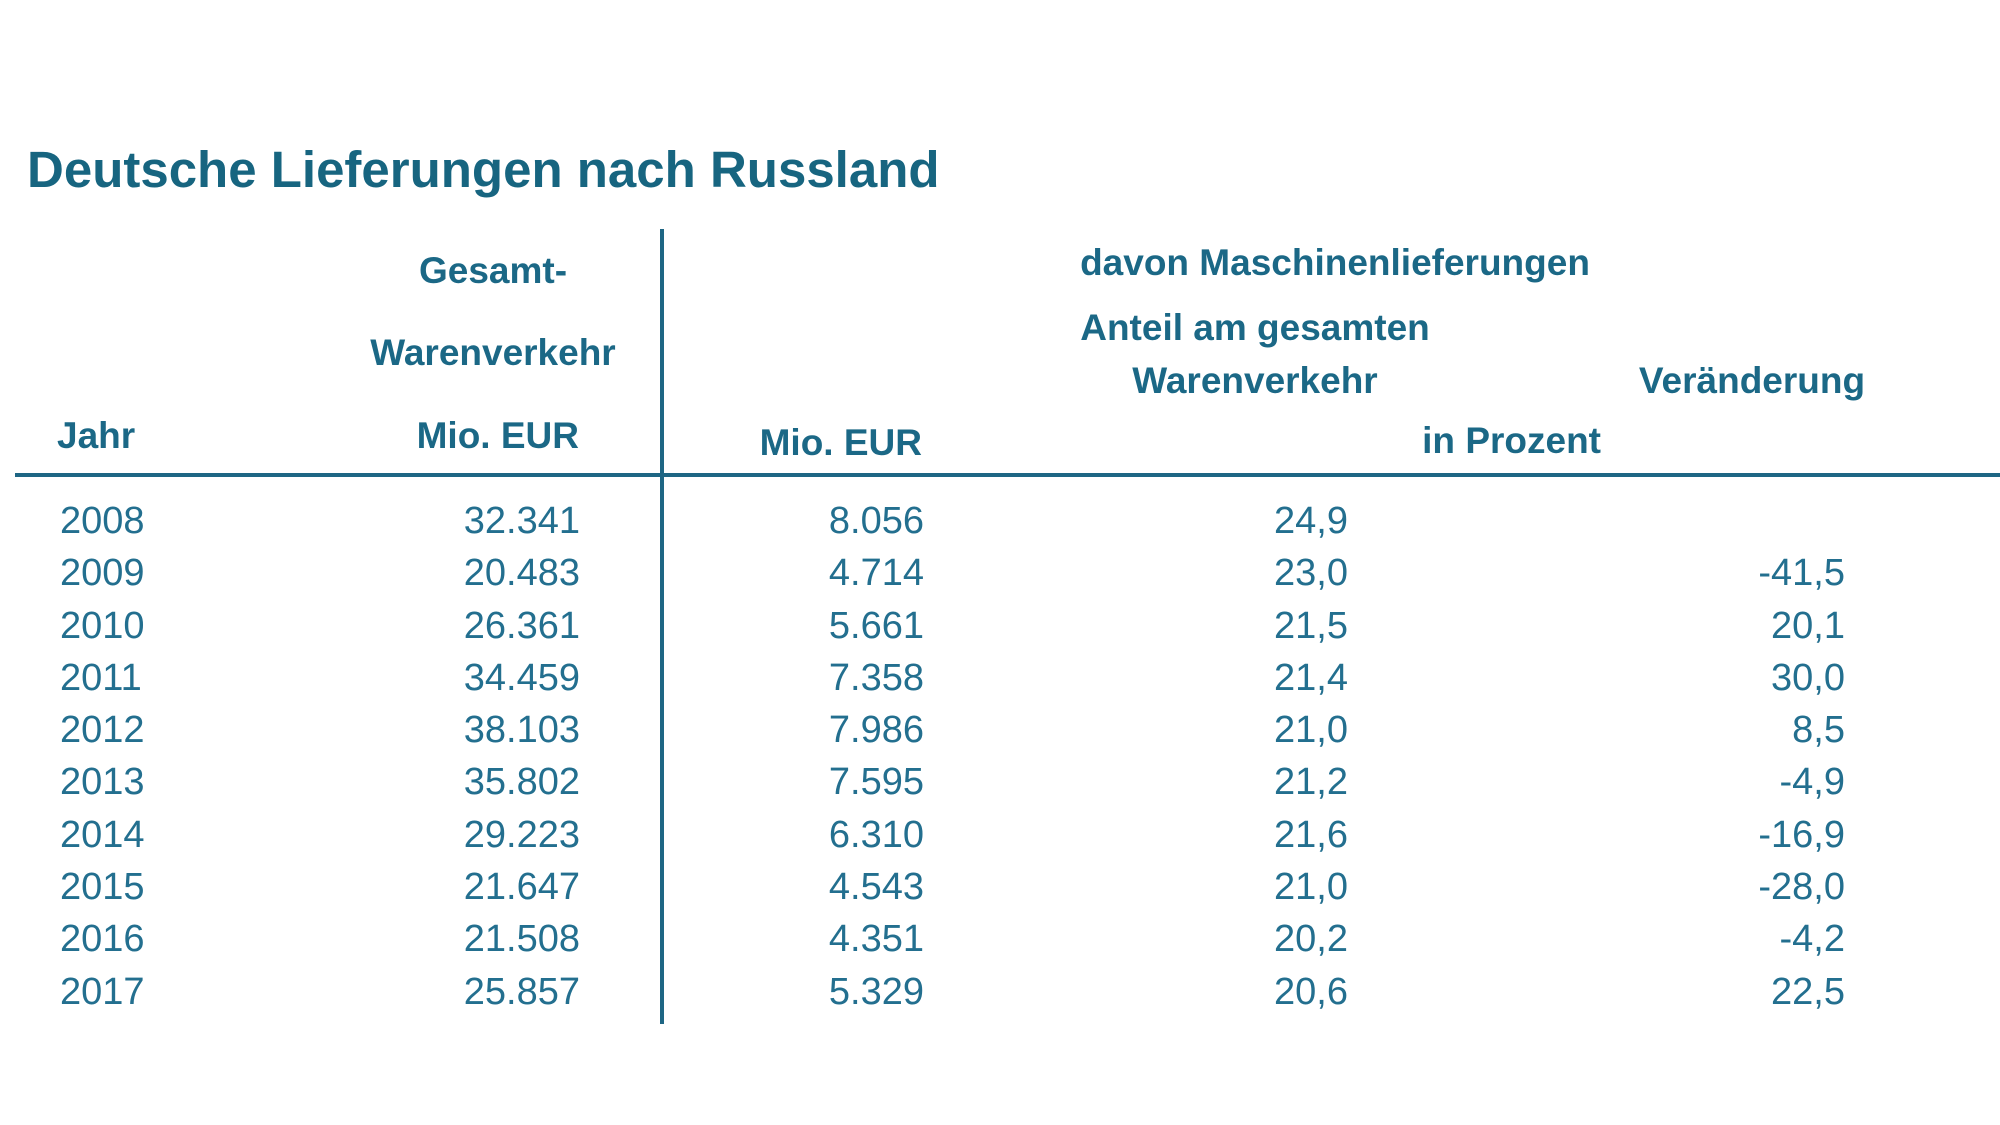 The width and height of the screenshot is (2000, 1125). I want to click on cell-gesamt: 34.459, so click(521, 677).